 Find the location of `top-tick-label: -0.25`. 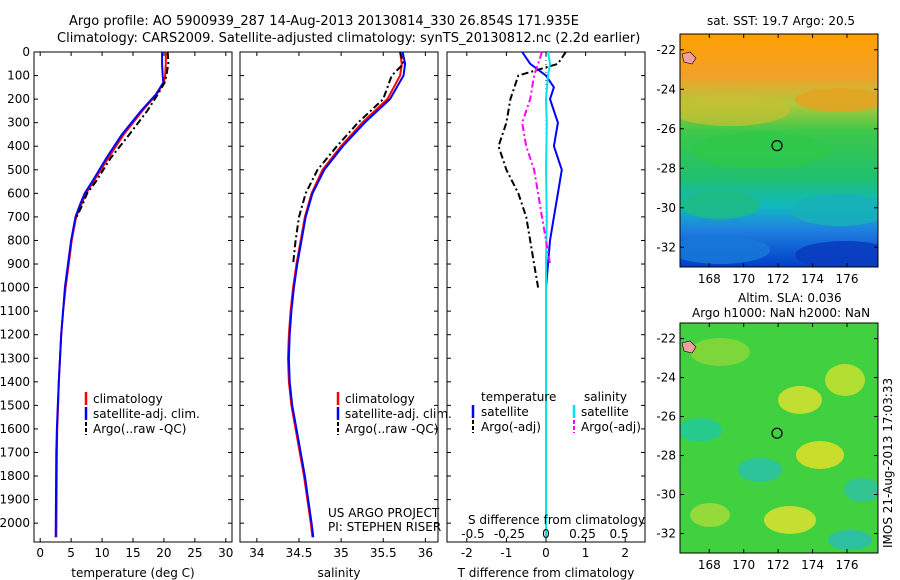

top-tick-label: -0.25 is located at coordinates (509, 534).